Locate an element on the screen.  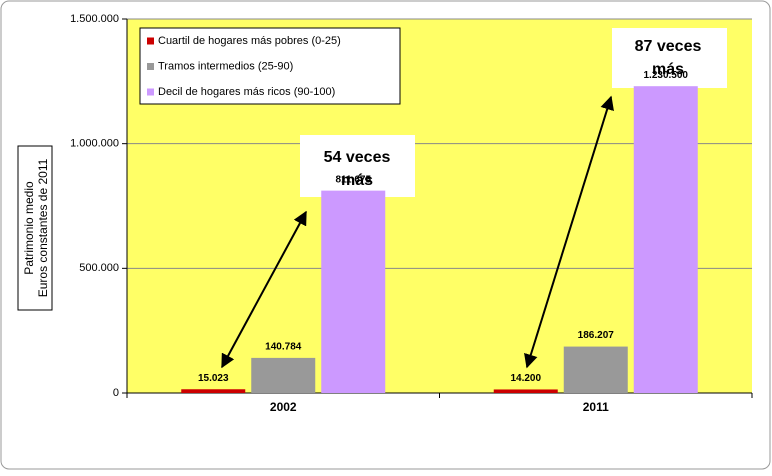
legend is located at coordinates (270, 66).